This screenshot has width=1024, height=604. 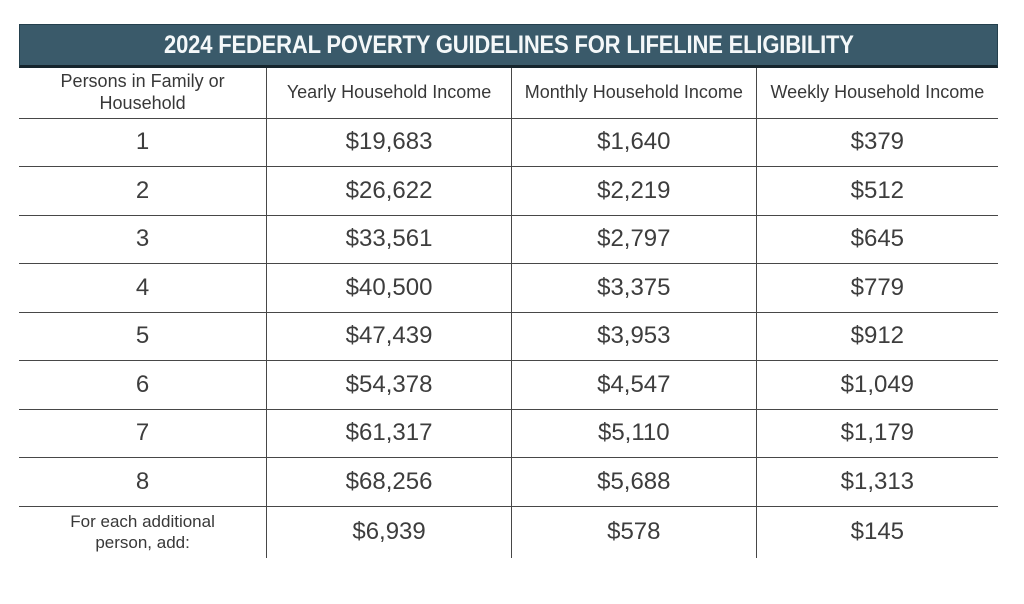 I want to click on monthly-income-cell: $5,688, so click(x=633, y=482).